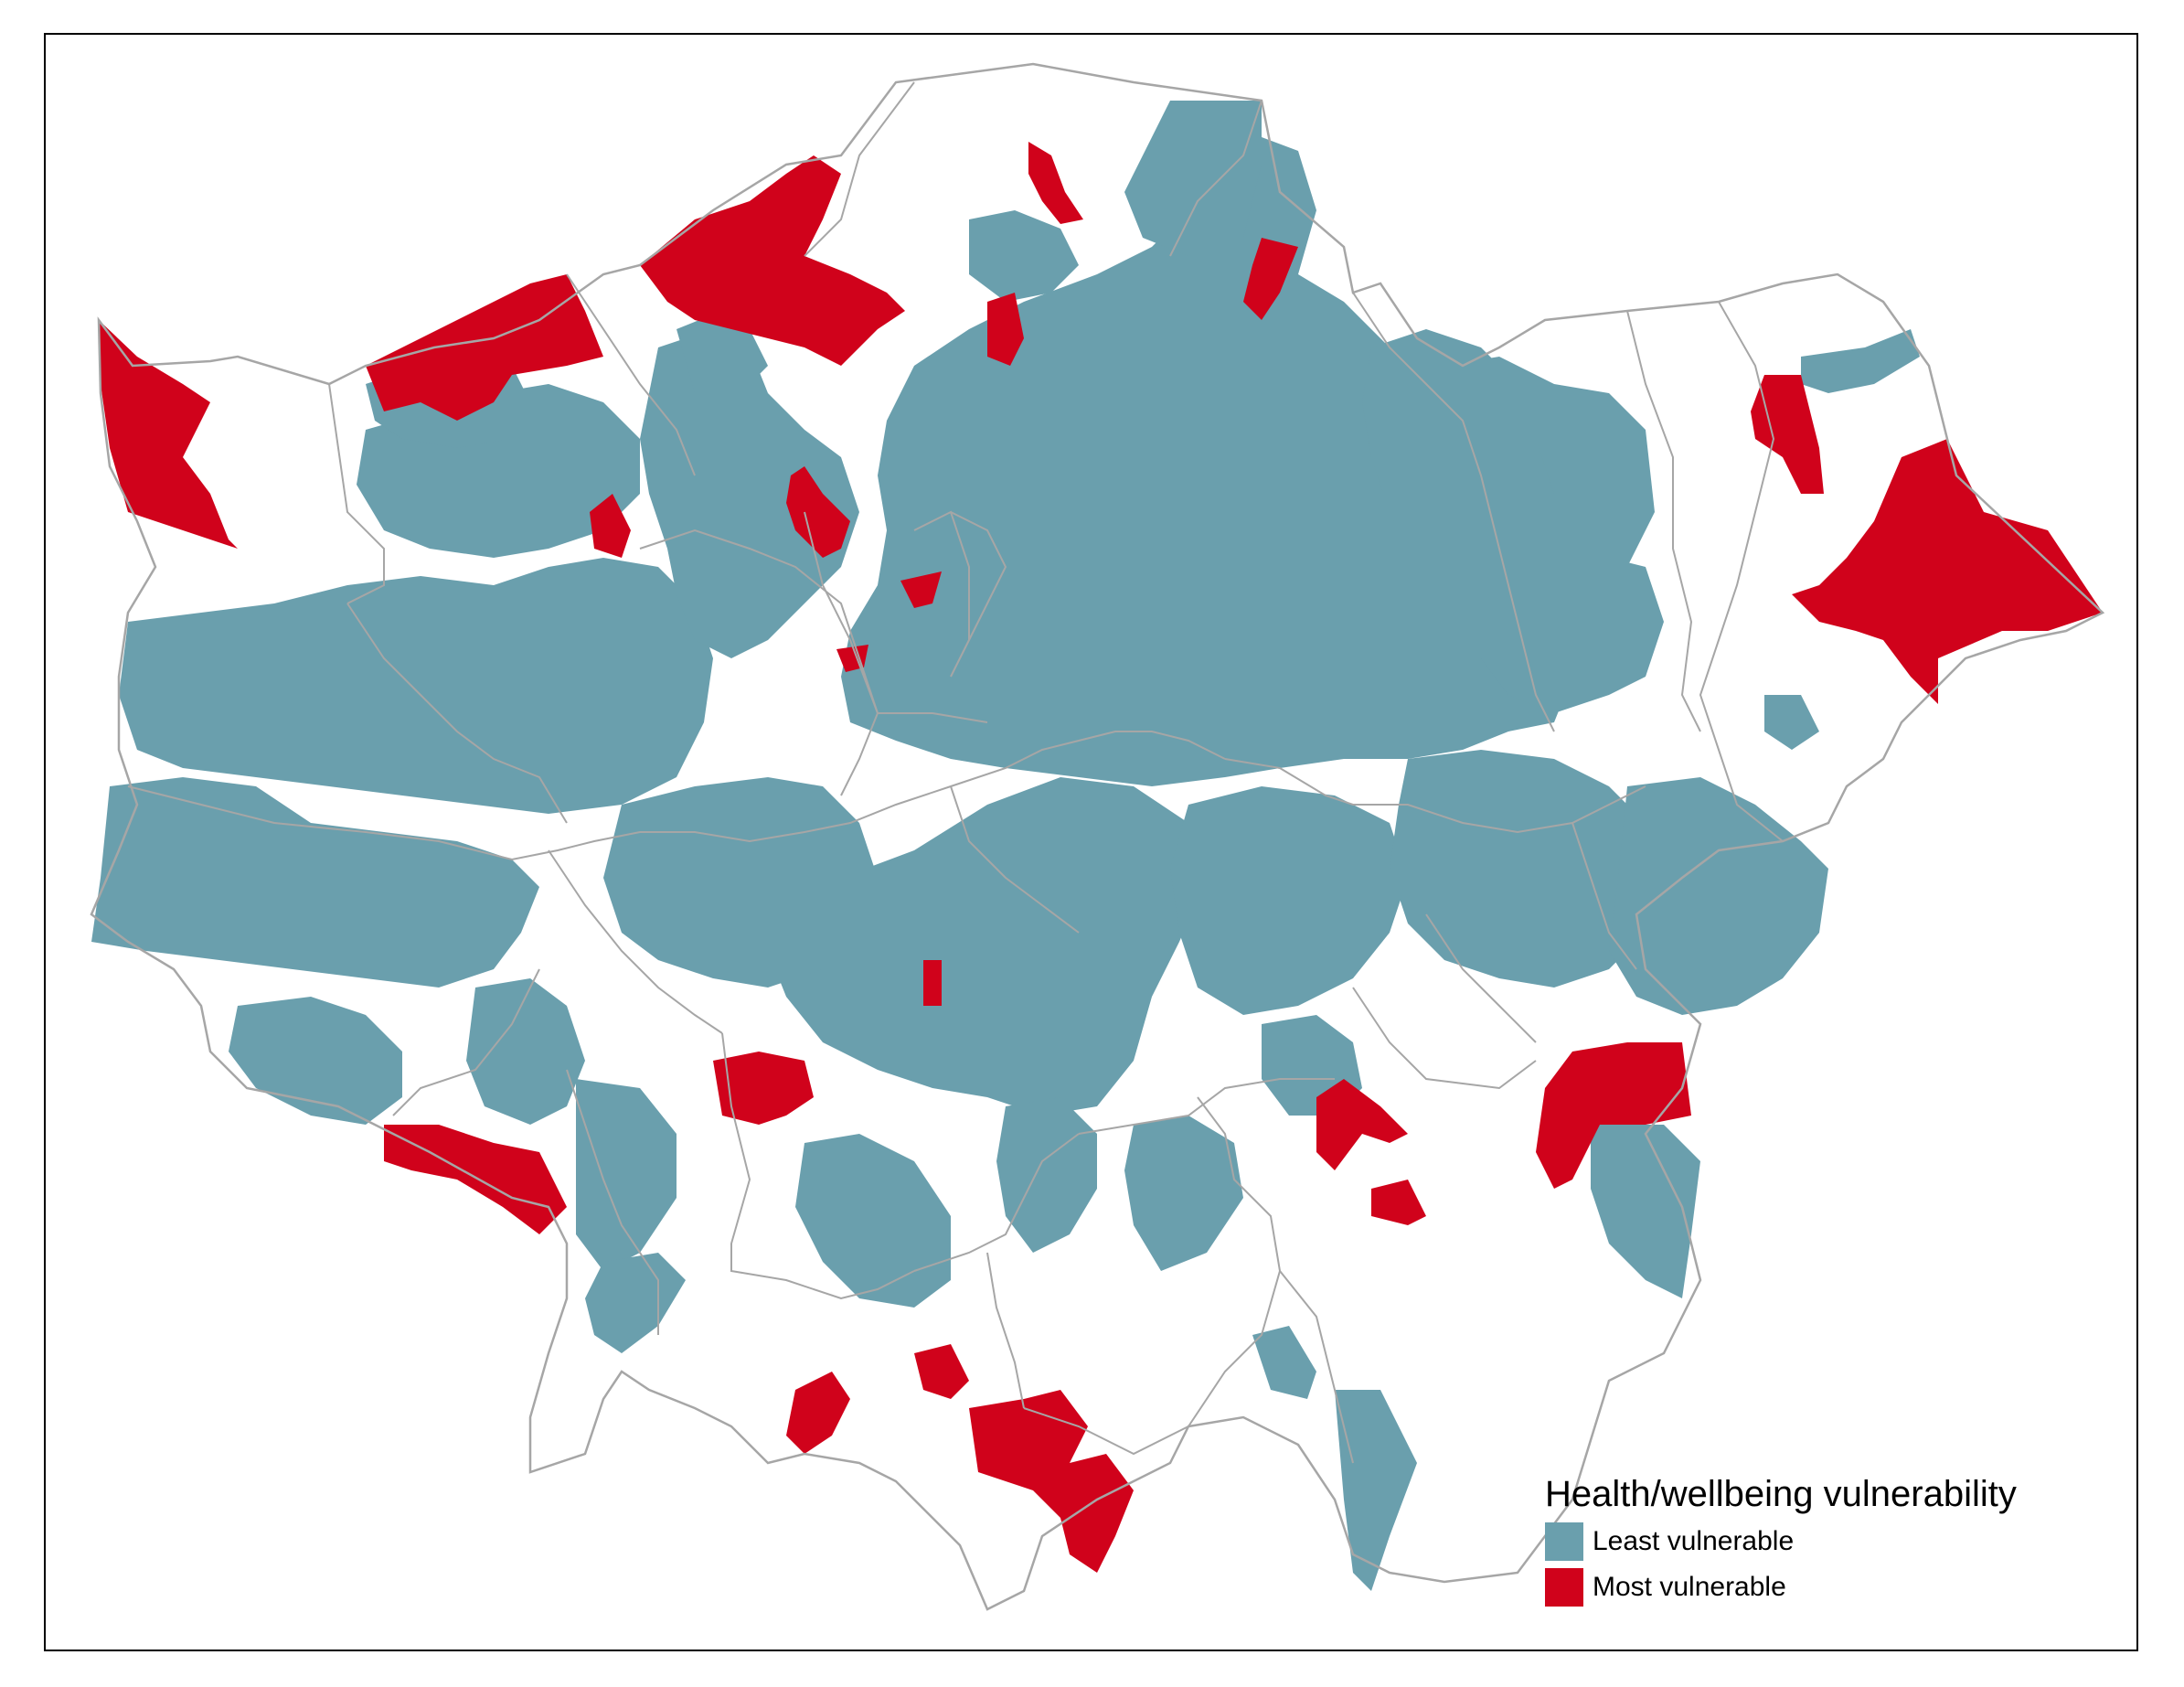  What do you see at coordinates (1055, 183) in the screenshot?
I see `most-vulnerable-area-barnet-northeast` at bounding box center [1055, 183].